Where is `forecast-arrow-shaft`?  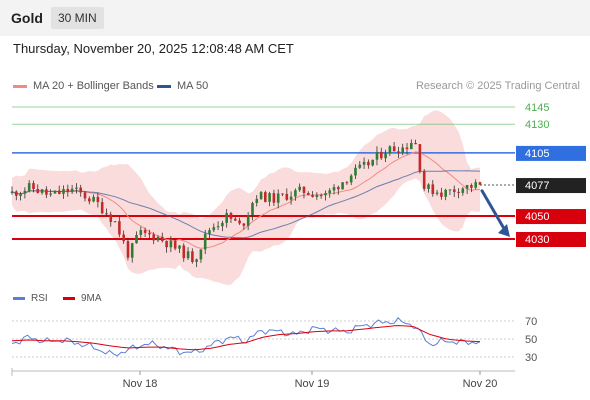
forecast-arrow-shaft is located at coordinates (494, 211).